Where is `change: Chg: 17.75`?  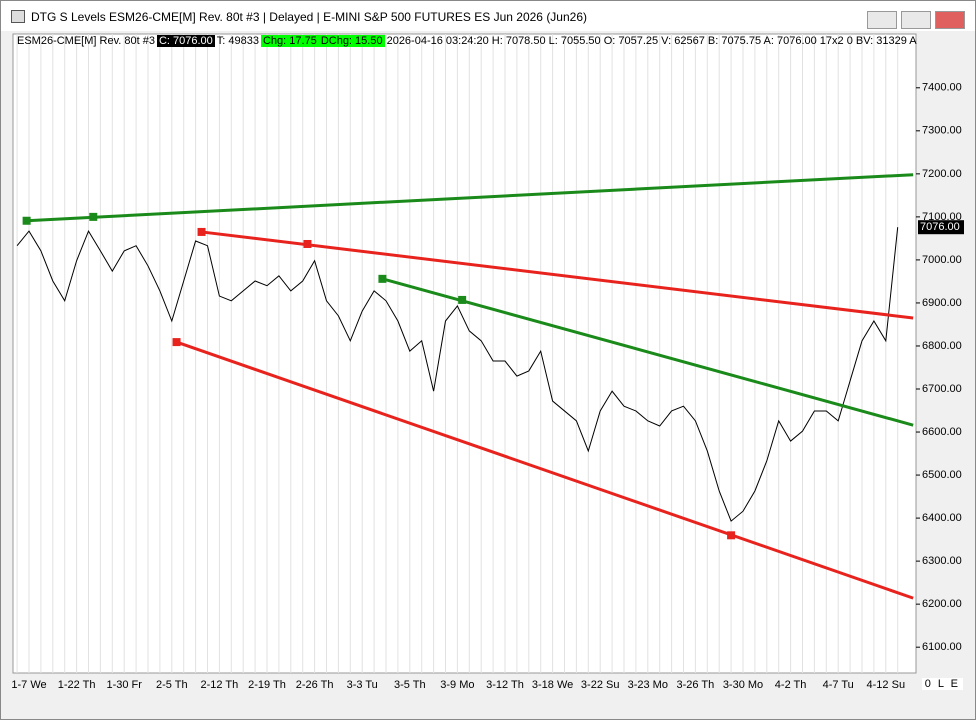
change: Chg: 17.75 is located at coordinates (289, 41).